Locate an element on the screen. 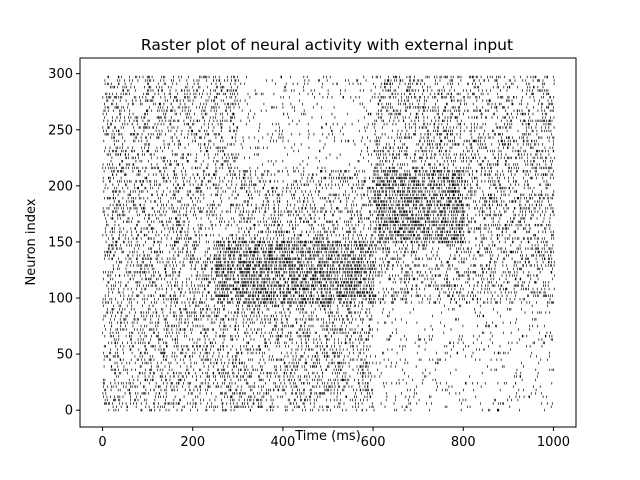  y-axis: 0 50 100 150 200 250 300 is located at coordinates (64, 243).